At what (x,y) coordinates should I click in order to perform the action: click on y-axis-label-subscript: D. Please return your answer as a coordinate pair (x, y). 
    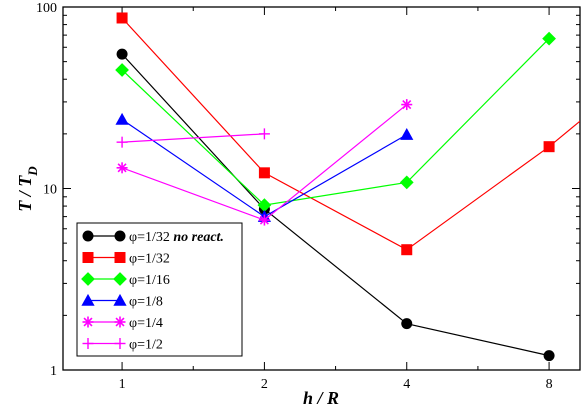
    Looking at the image, I should click on (32, 171).